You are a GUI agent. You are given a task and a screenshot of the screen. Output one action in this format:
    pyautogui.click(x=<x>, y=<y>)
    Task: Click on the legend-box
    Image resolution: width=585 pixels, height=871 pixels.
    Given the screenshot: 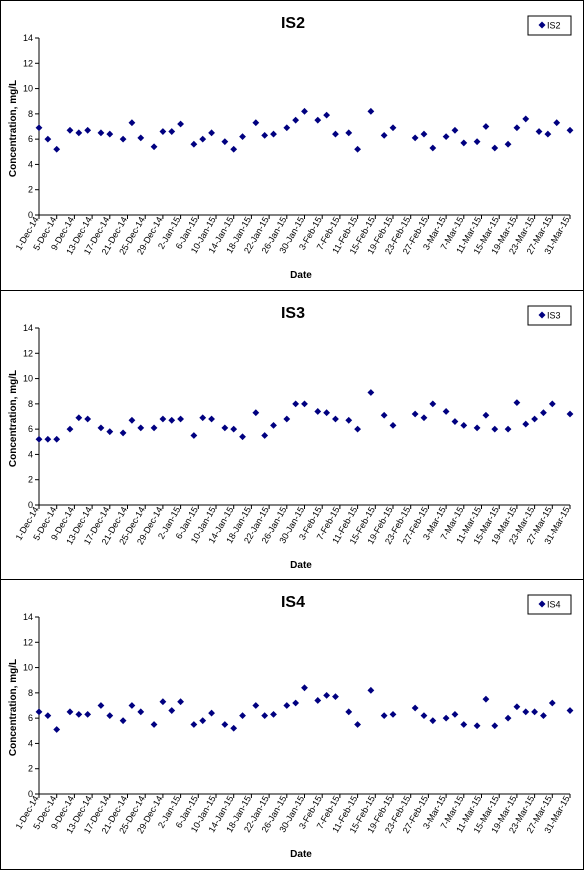 What is the action you would take?
    pyautogui.click(x=549, y=604)
    